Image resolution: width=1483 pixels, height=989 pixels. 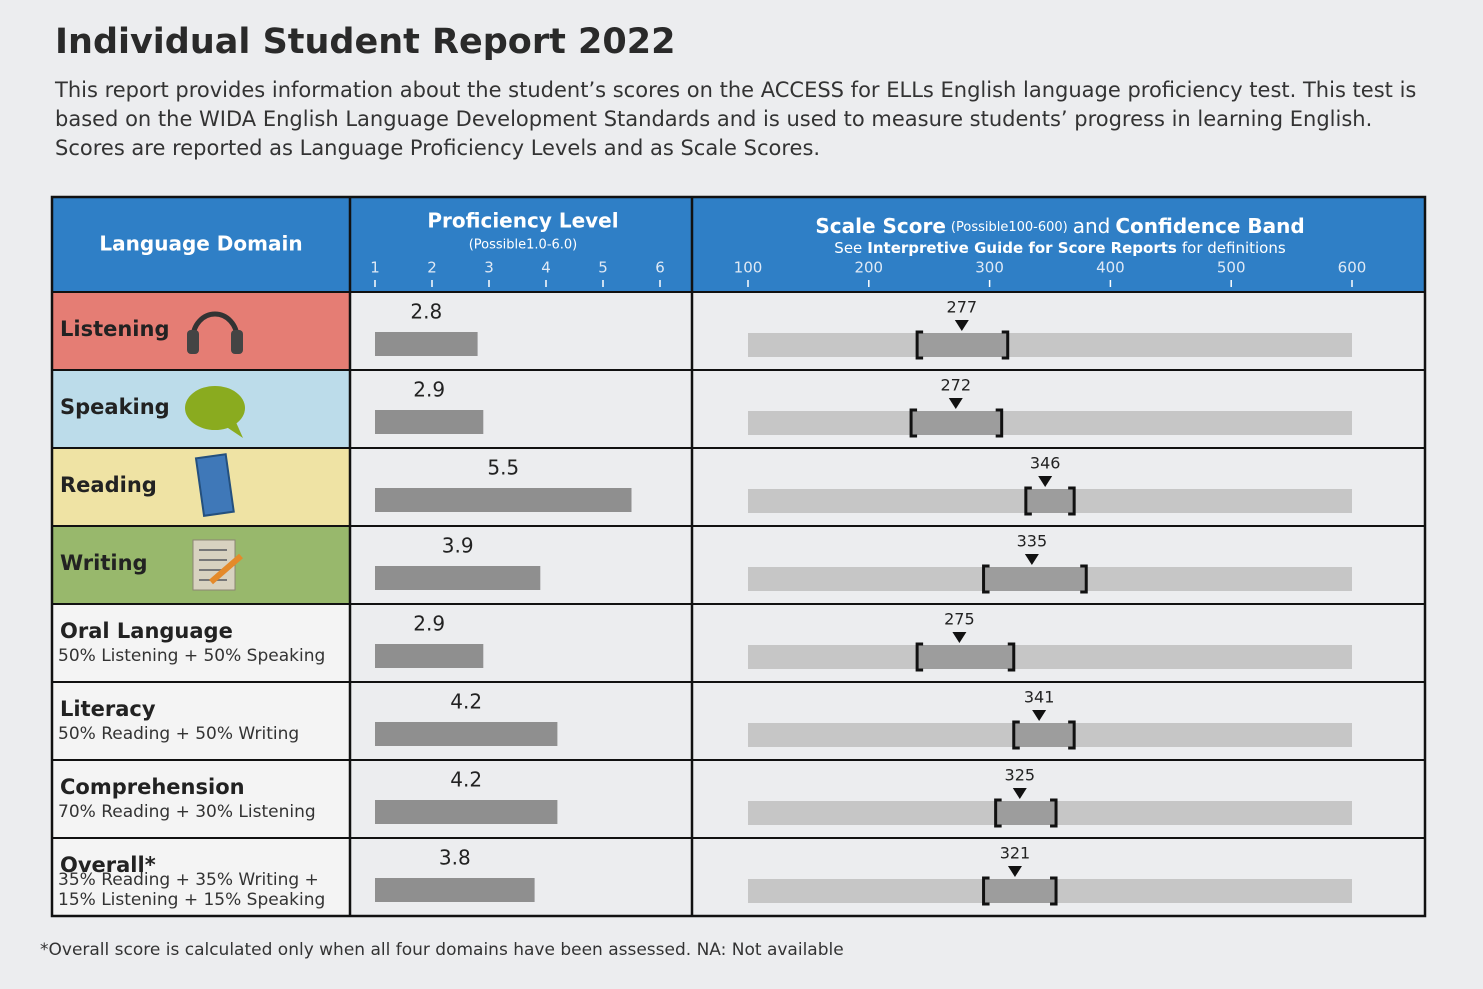 I want to click on proficiency-tick-label: 1, so click(x=375, y=268).